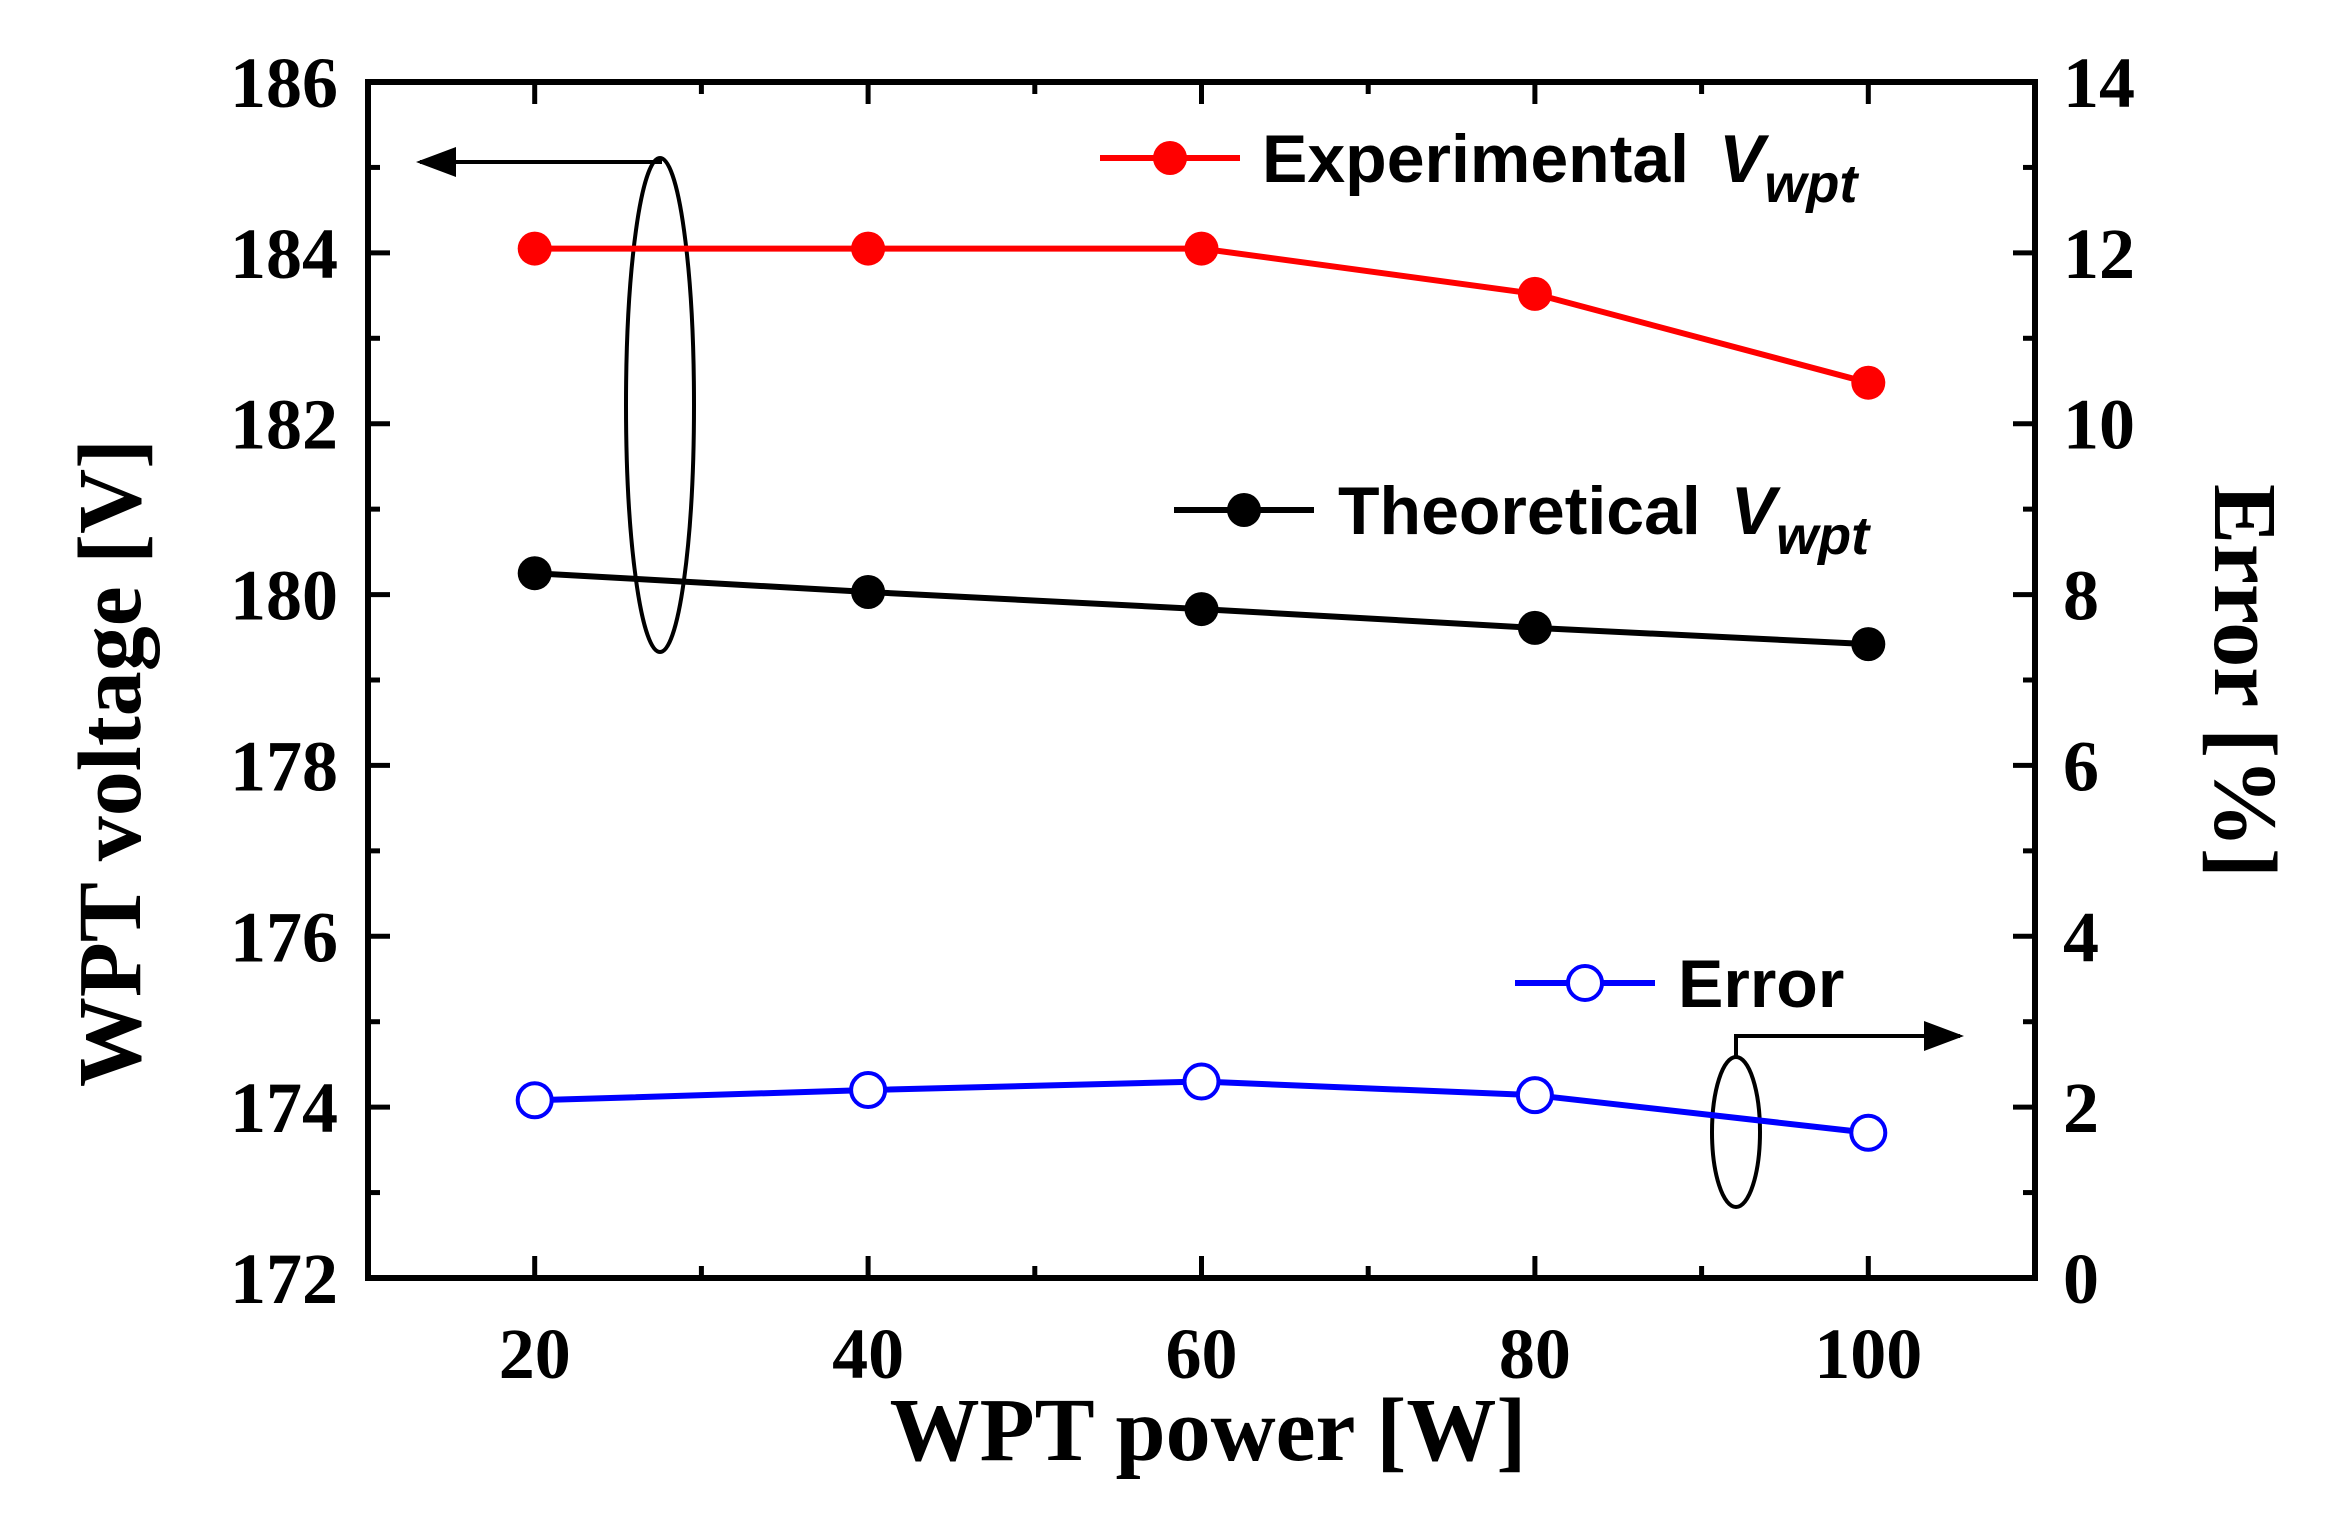 Image resolution: width=2325 pixels, height=1537 pixels. Describe the element at coordinates (1535, 1354) in the screenshot. I see `x-tick-label: 80` at that location.